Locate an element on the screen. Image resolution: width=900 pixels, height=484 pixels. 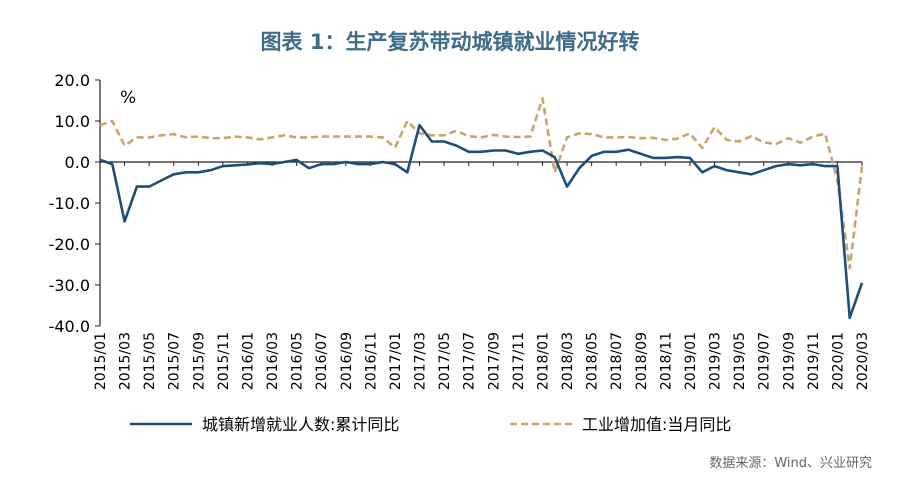
x-tick-label: 2016/09 is located at coordinates (347, 361).